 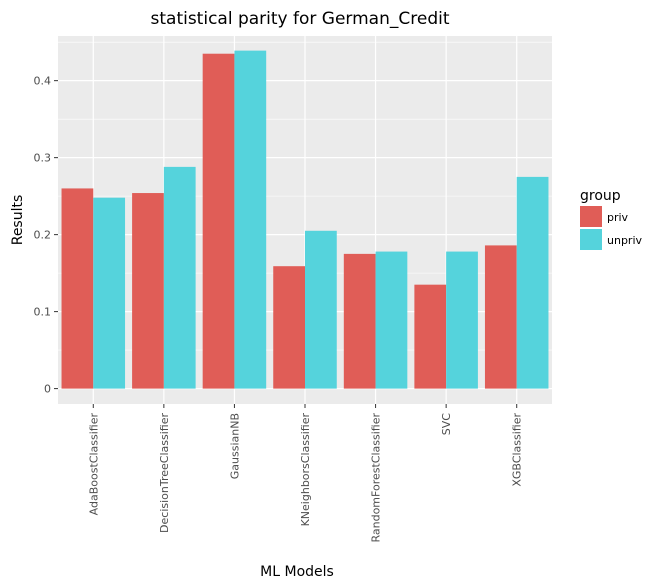 What do you see at coordinates (218, 221) in the screenshot?
I see `bar-priv-GaussianNB` at bounding box center [218, 221].